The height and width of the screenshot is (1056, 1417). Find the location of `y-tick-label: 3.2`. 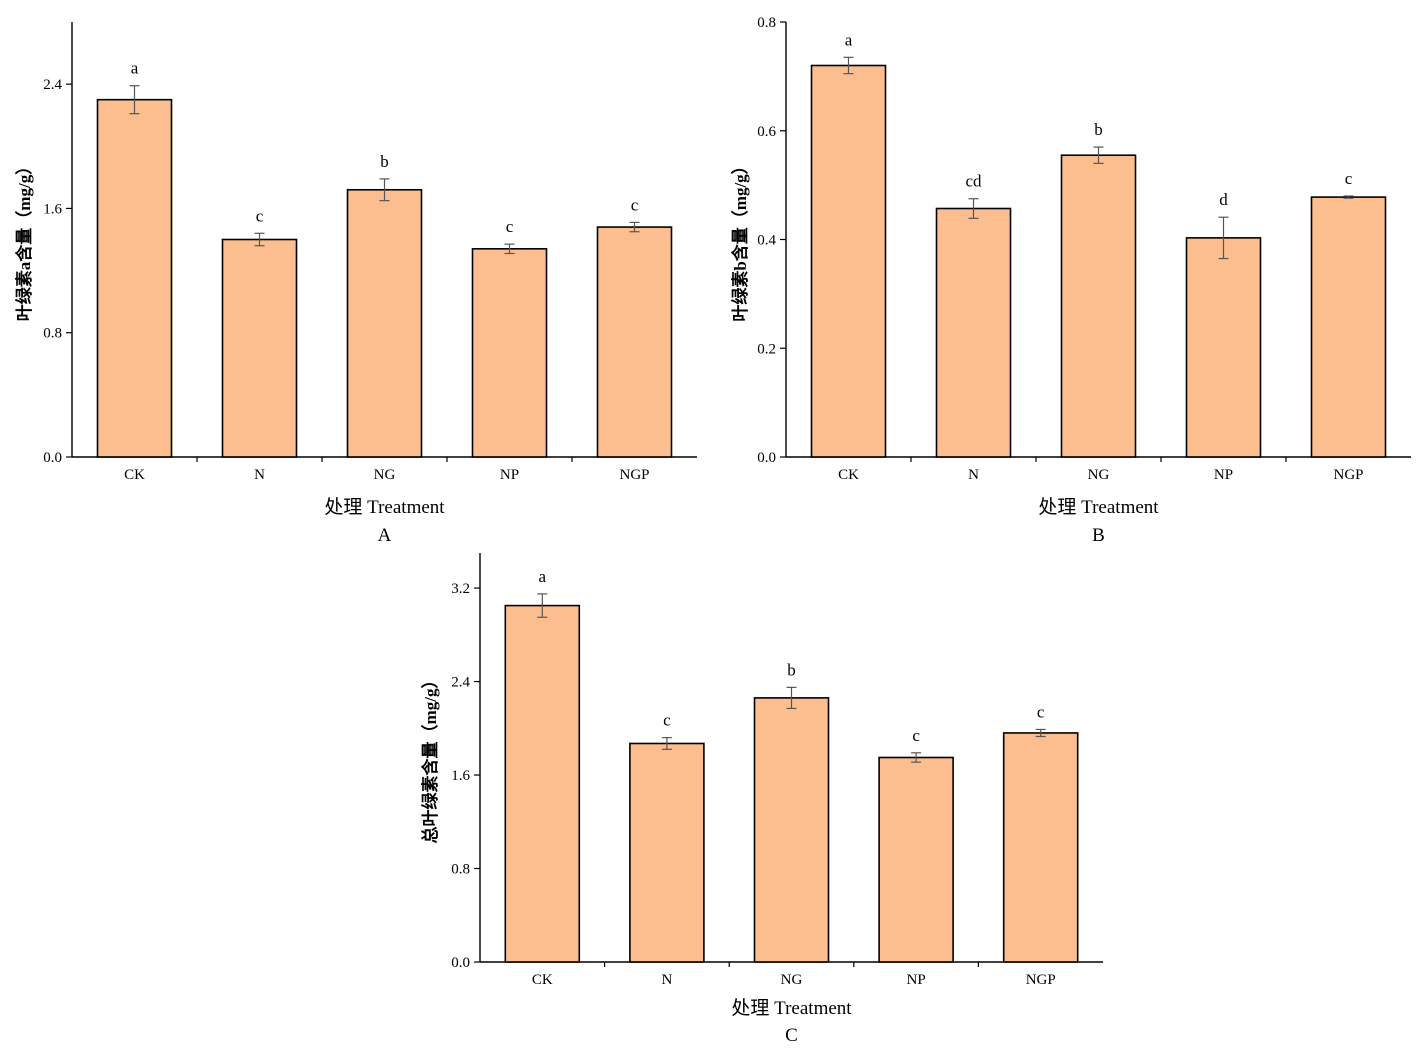

y-tick-label: 3.2 is located at coordinates (460, 589).